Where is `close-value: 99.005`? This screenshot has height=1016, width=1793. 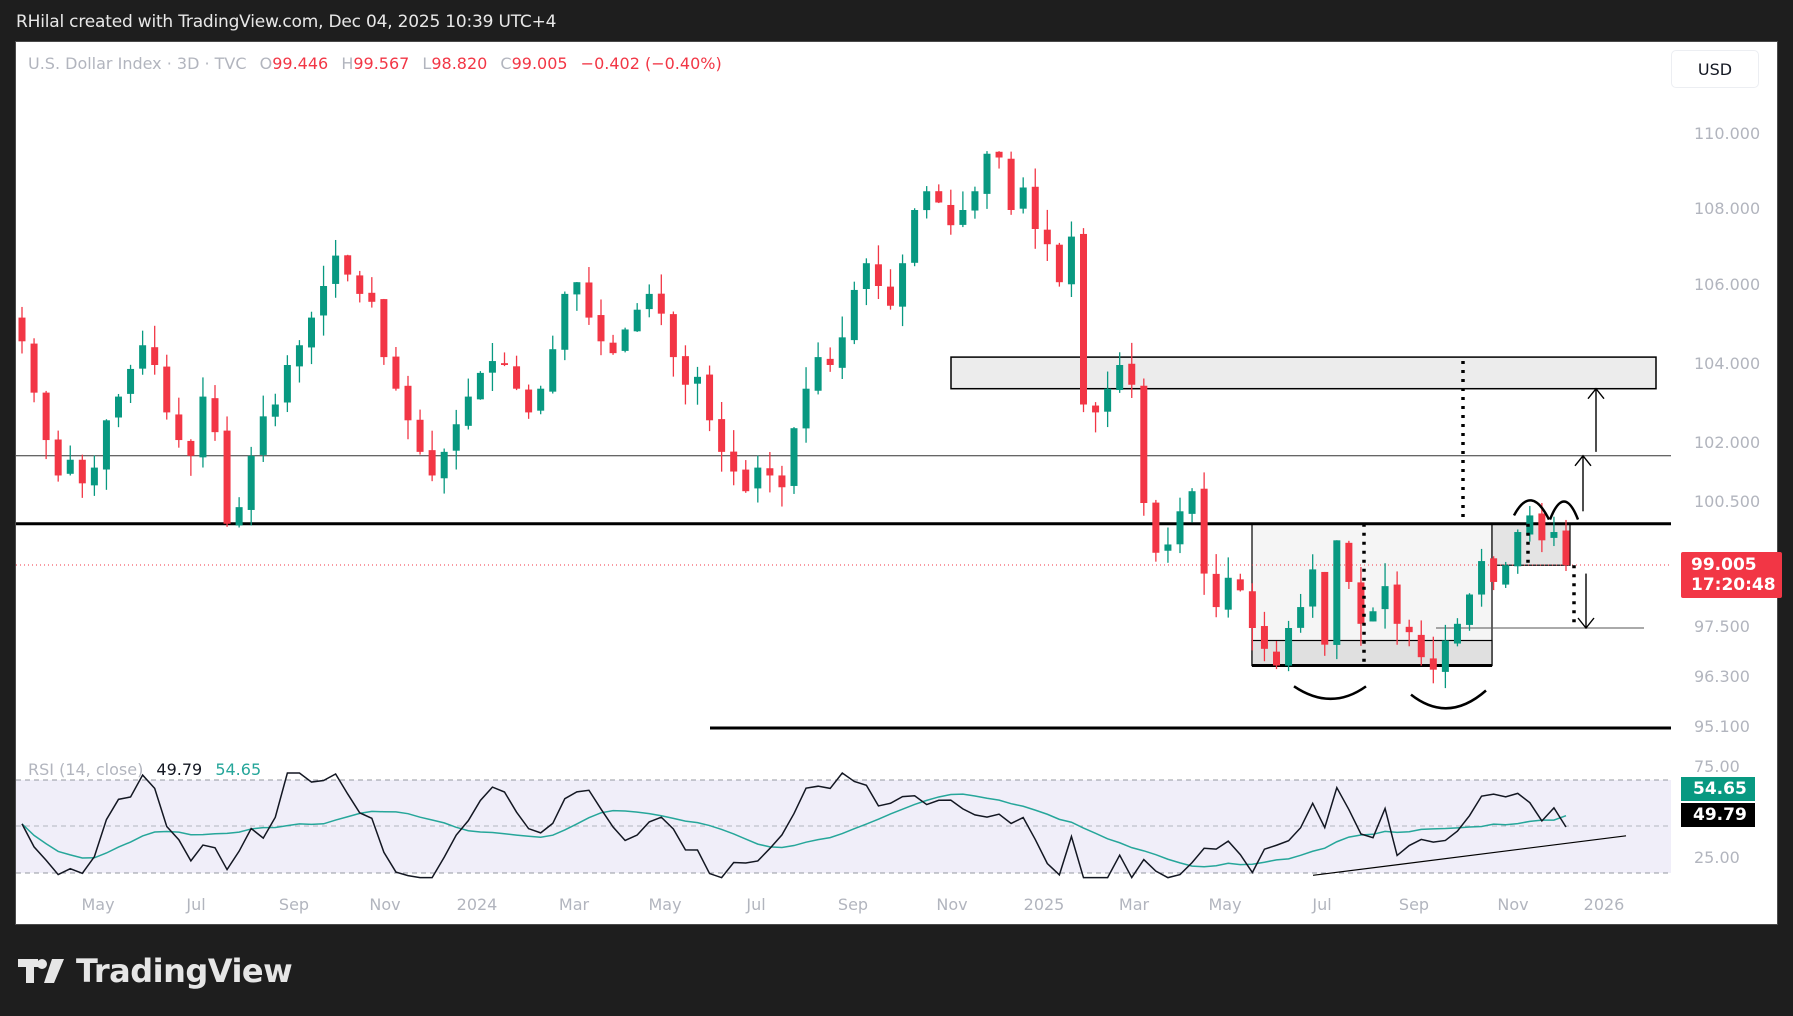
close-value: 99.005 is located at coordinates (539, 63).